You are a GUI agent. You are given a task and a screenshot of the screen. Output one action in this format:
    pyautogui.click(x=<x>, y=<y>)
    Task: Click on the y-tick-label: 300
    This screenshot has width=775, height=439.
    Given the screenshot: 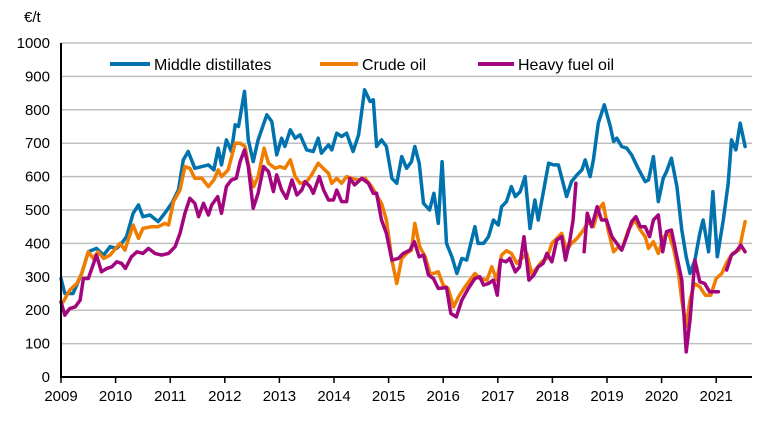 What is the action you would take?
    pyautogui.click(x=37, y=277)
    